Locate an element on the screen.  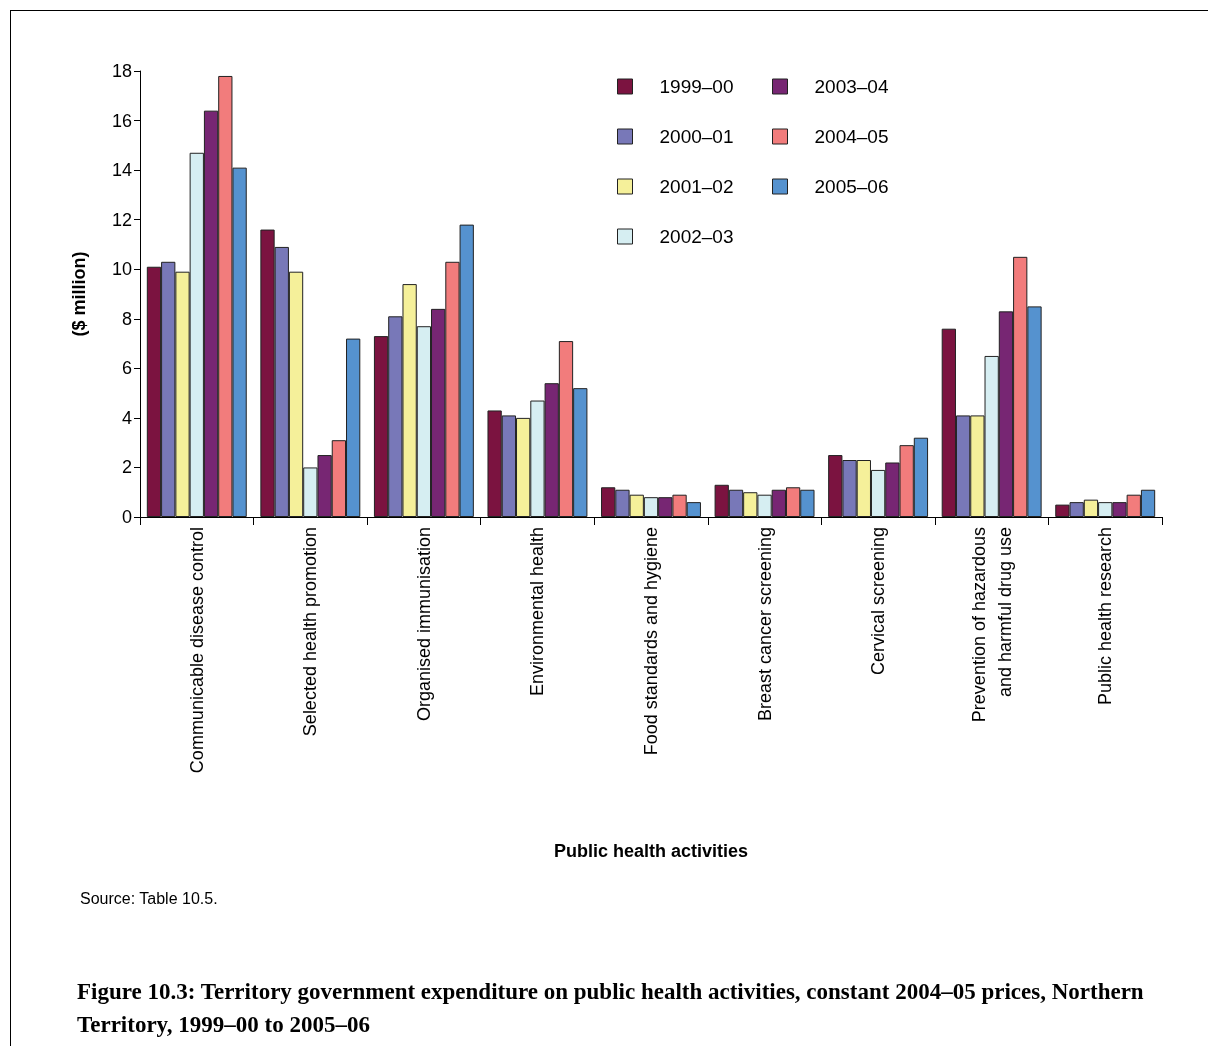
y-tick-label: 6 is located at coordinates (126, 368).